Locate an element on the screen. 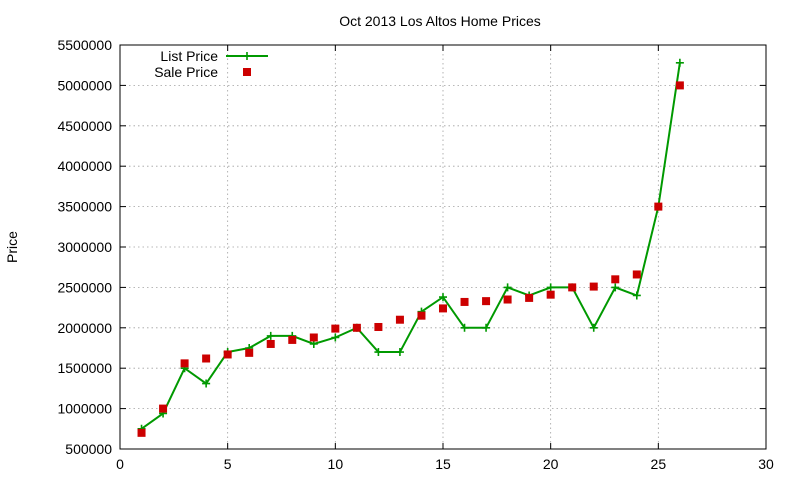 This screenshot has width=800, height=480. y-tick-label: 4500000 is located at coordinates (84, 126).